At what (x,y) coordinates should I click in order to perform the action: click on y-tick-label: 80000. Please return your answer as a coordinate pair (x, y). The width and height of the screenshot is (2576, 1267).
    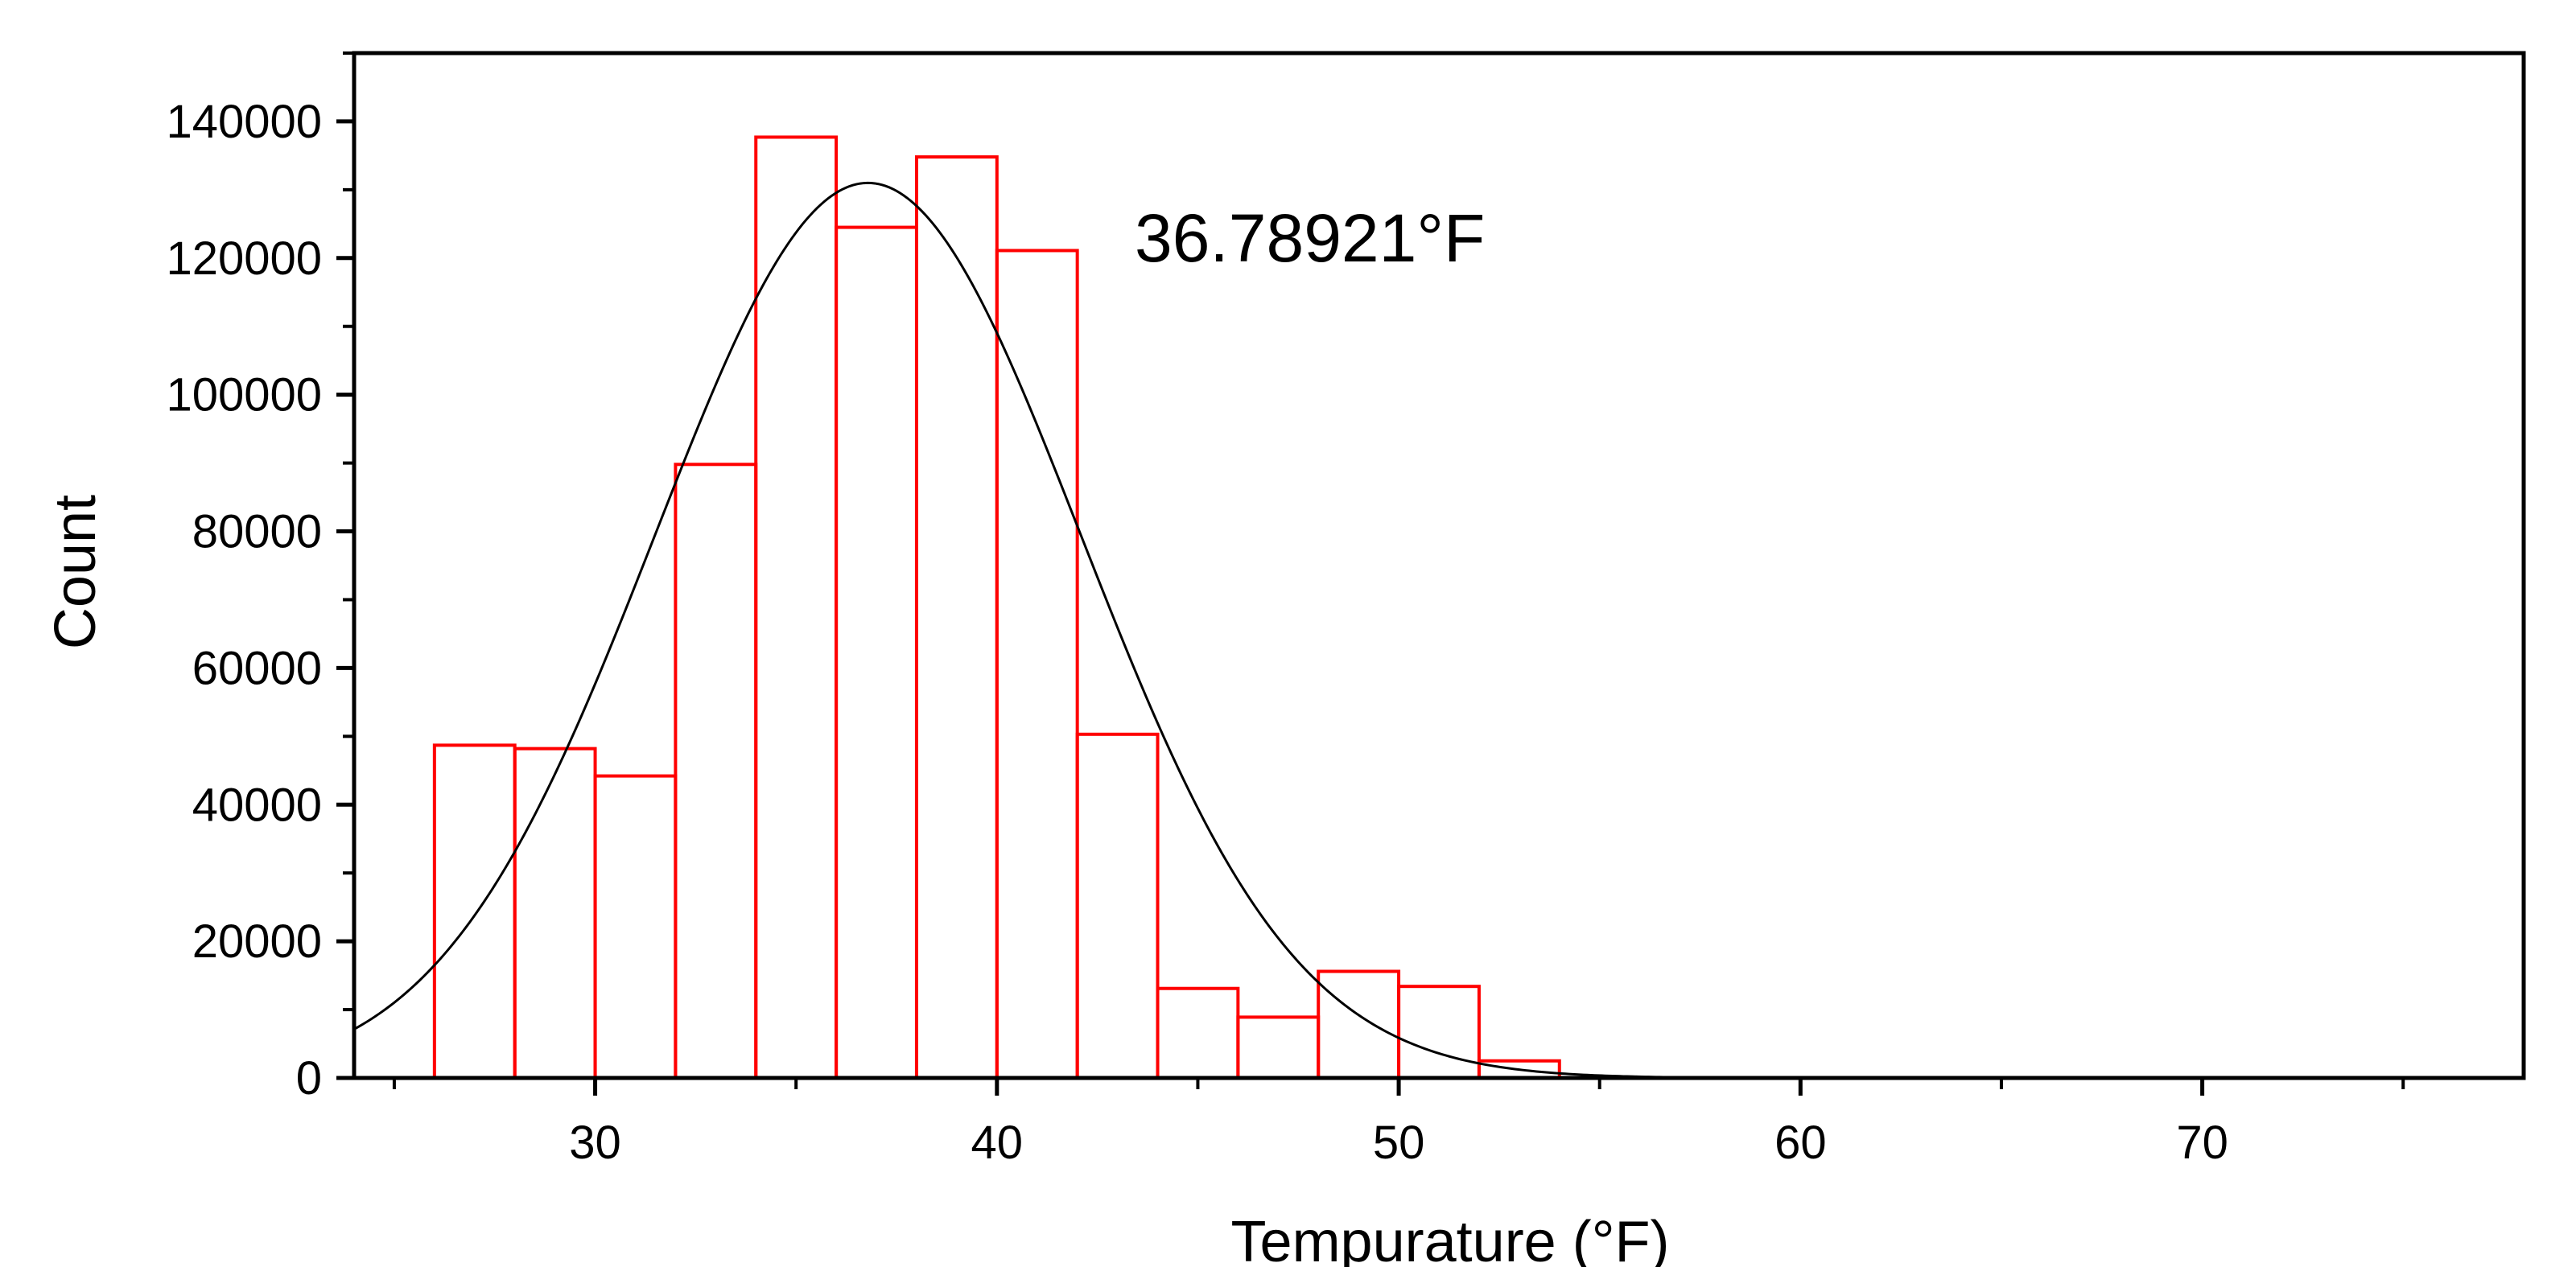
    Looking at the image, I should click on (257, 532).